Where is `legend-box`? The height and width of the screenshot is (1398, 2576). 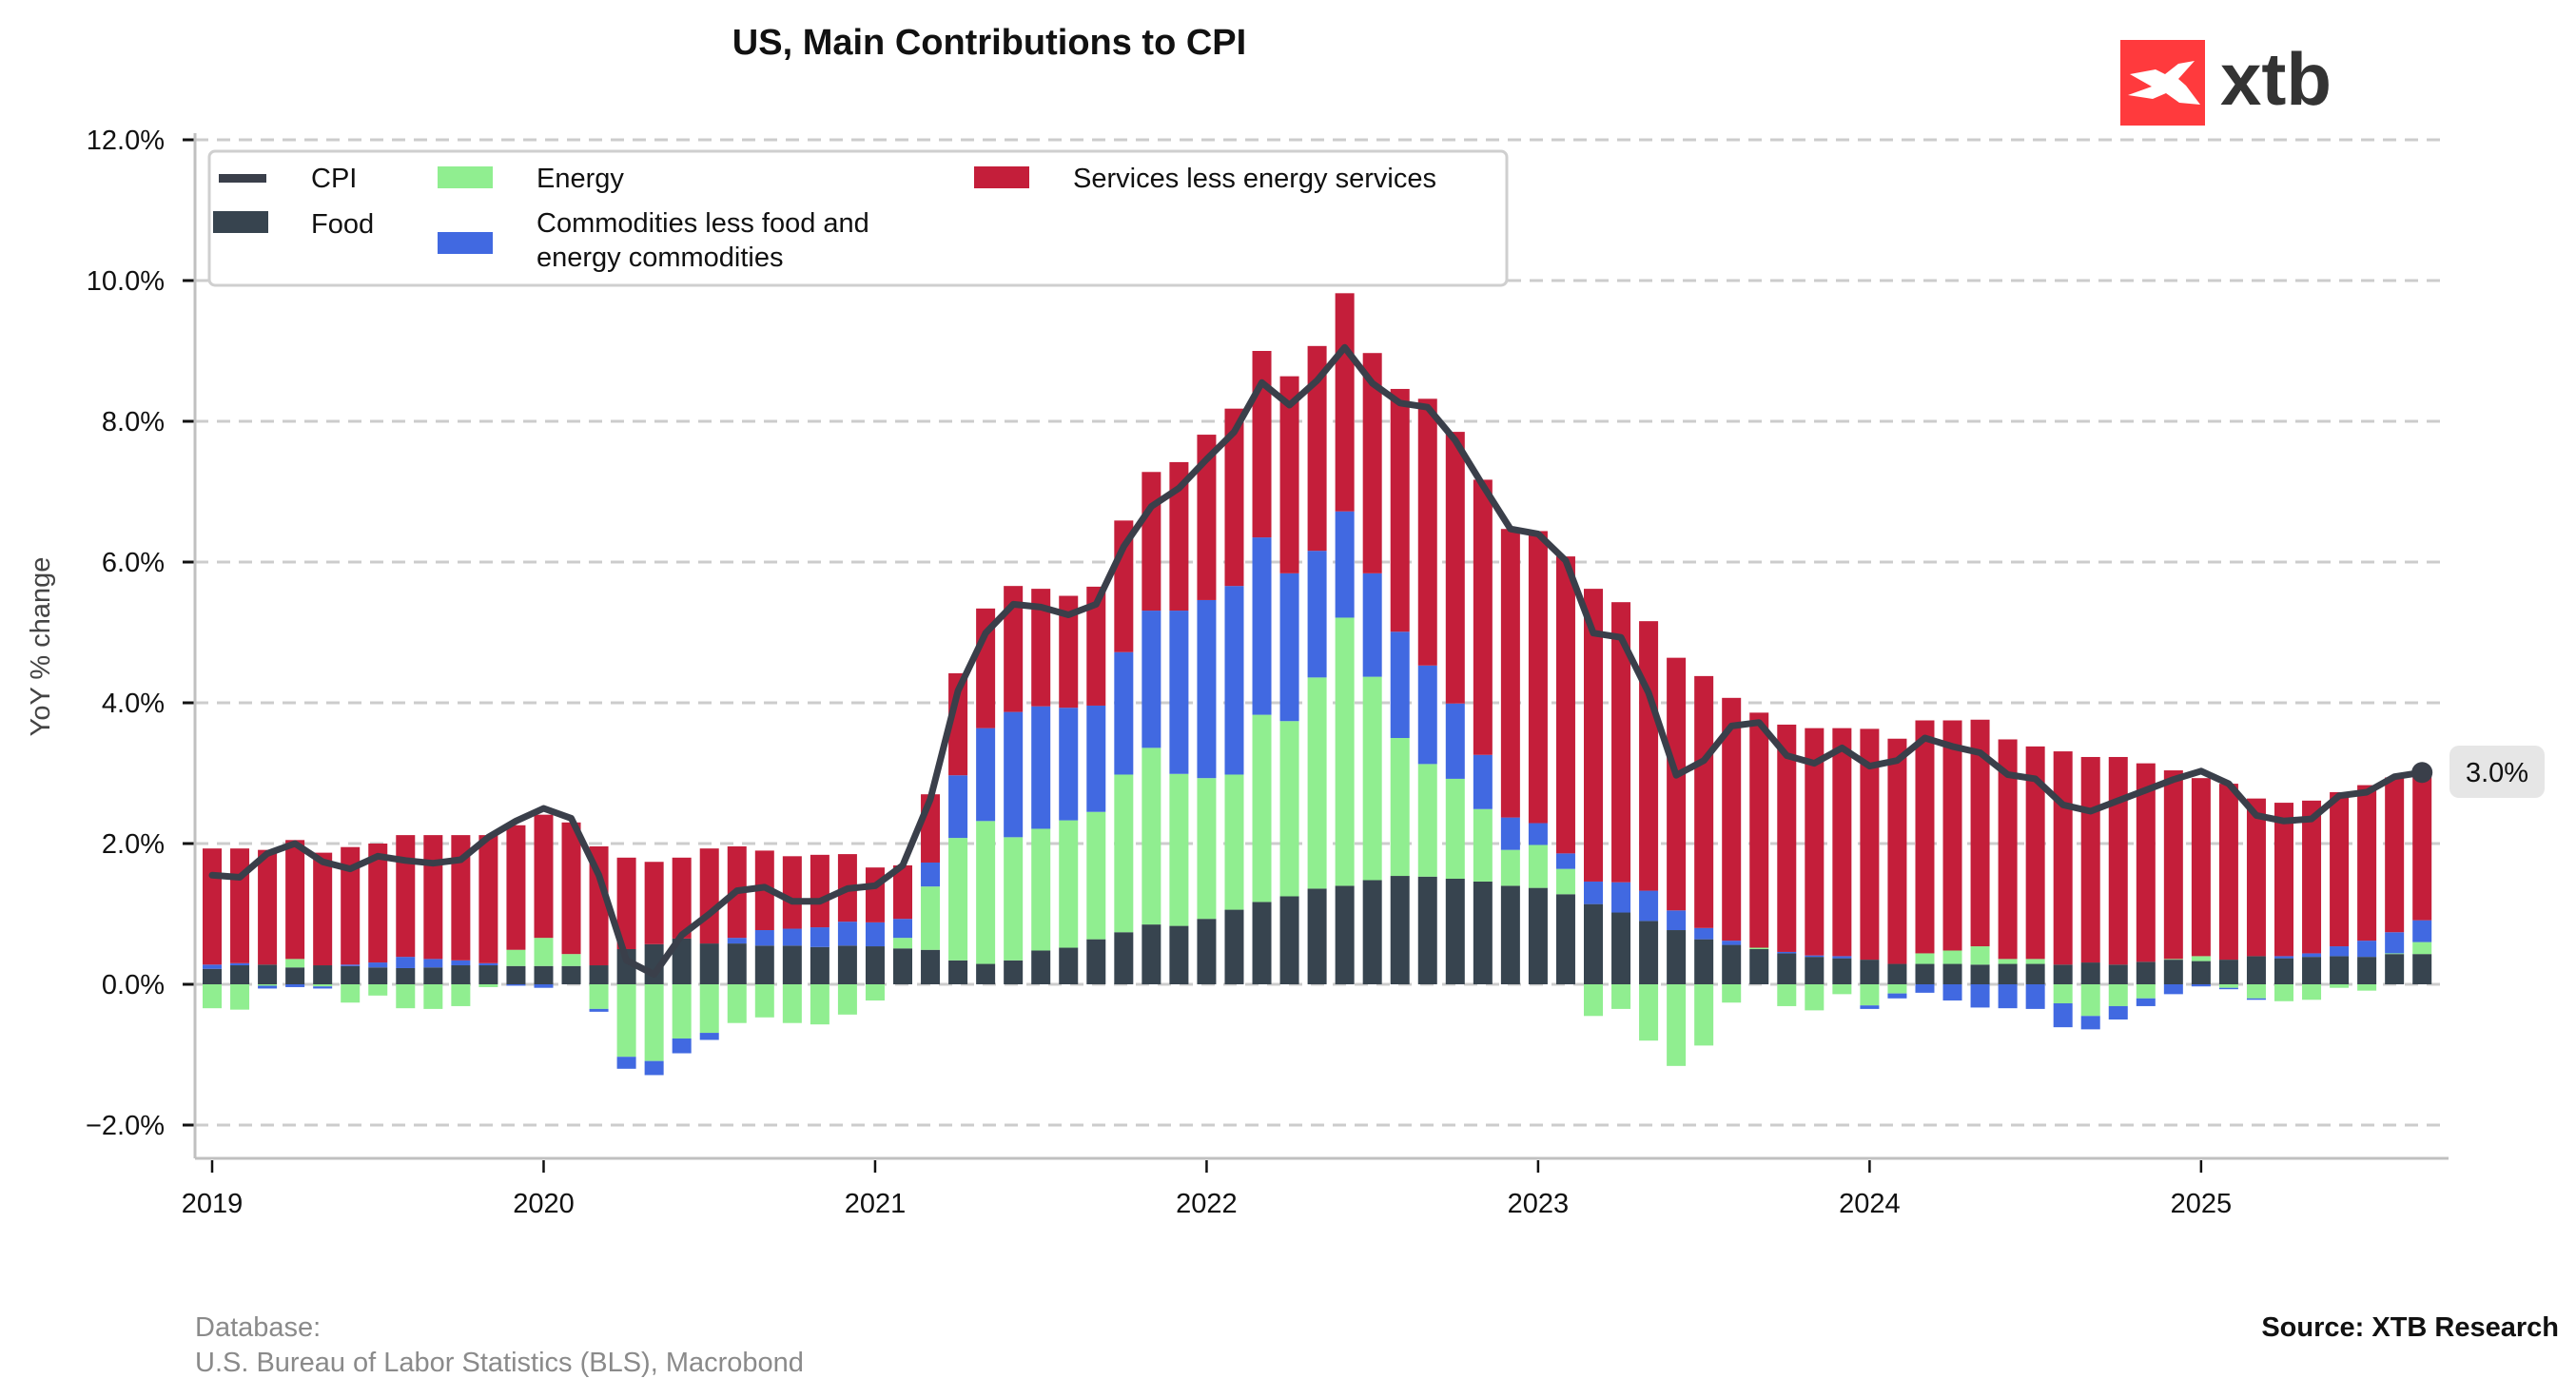 legend-box is located at coordinates (858, 218).